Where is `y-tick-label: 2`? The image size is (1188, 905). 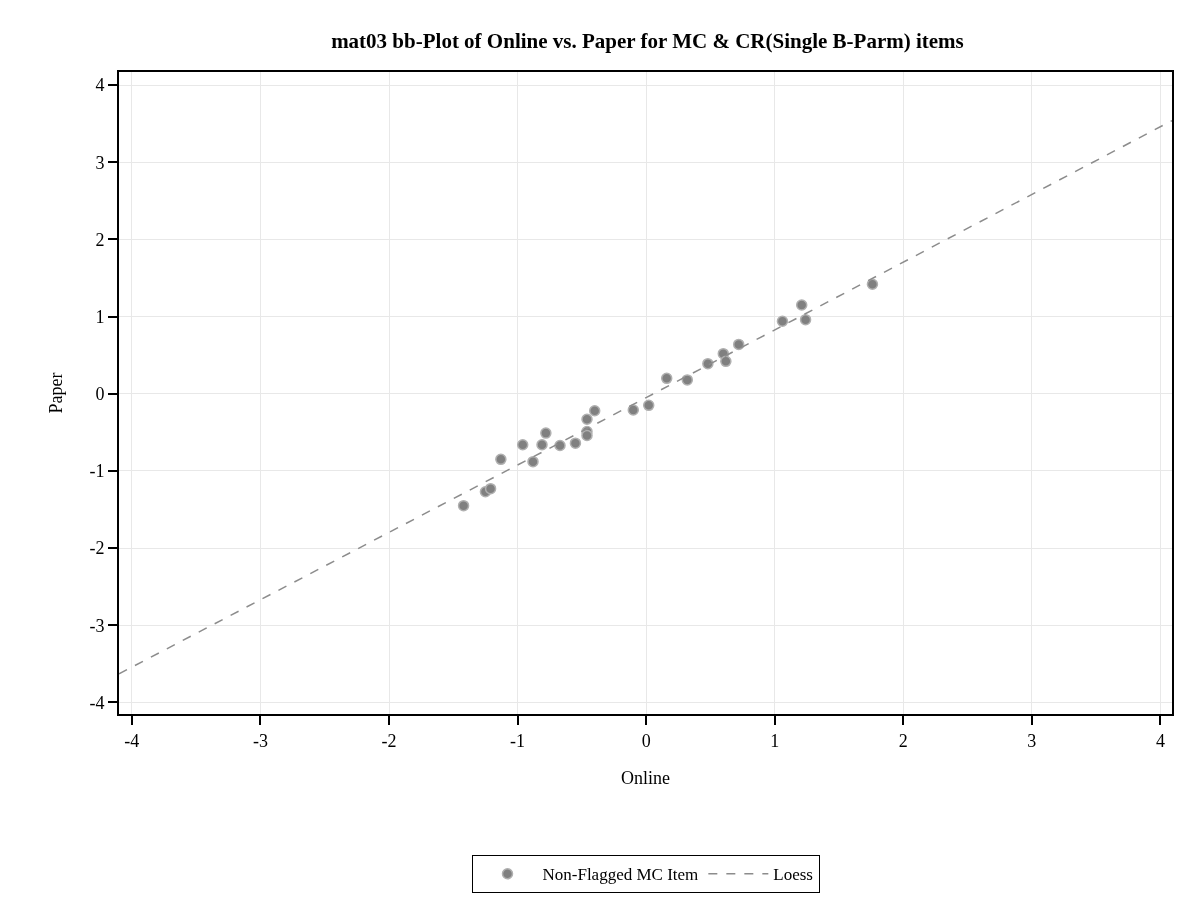 y-tick-label: 2 is located at coordinates (100, 239).